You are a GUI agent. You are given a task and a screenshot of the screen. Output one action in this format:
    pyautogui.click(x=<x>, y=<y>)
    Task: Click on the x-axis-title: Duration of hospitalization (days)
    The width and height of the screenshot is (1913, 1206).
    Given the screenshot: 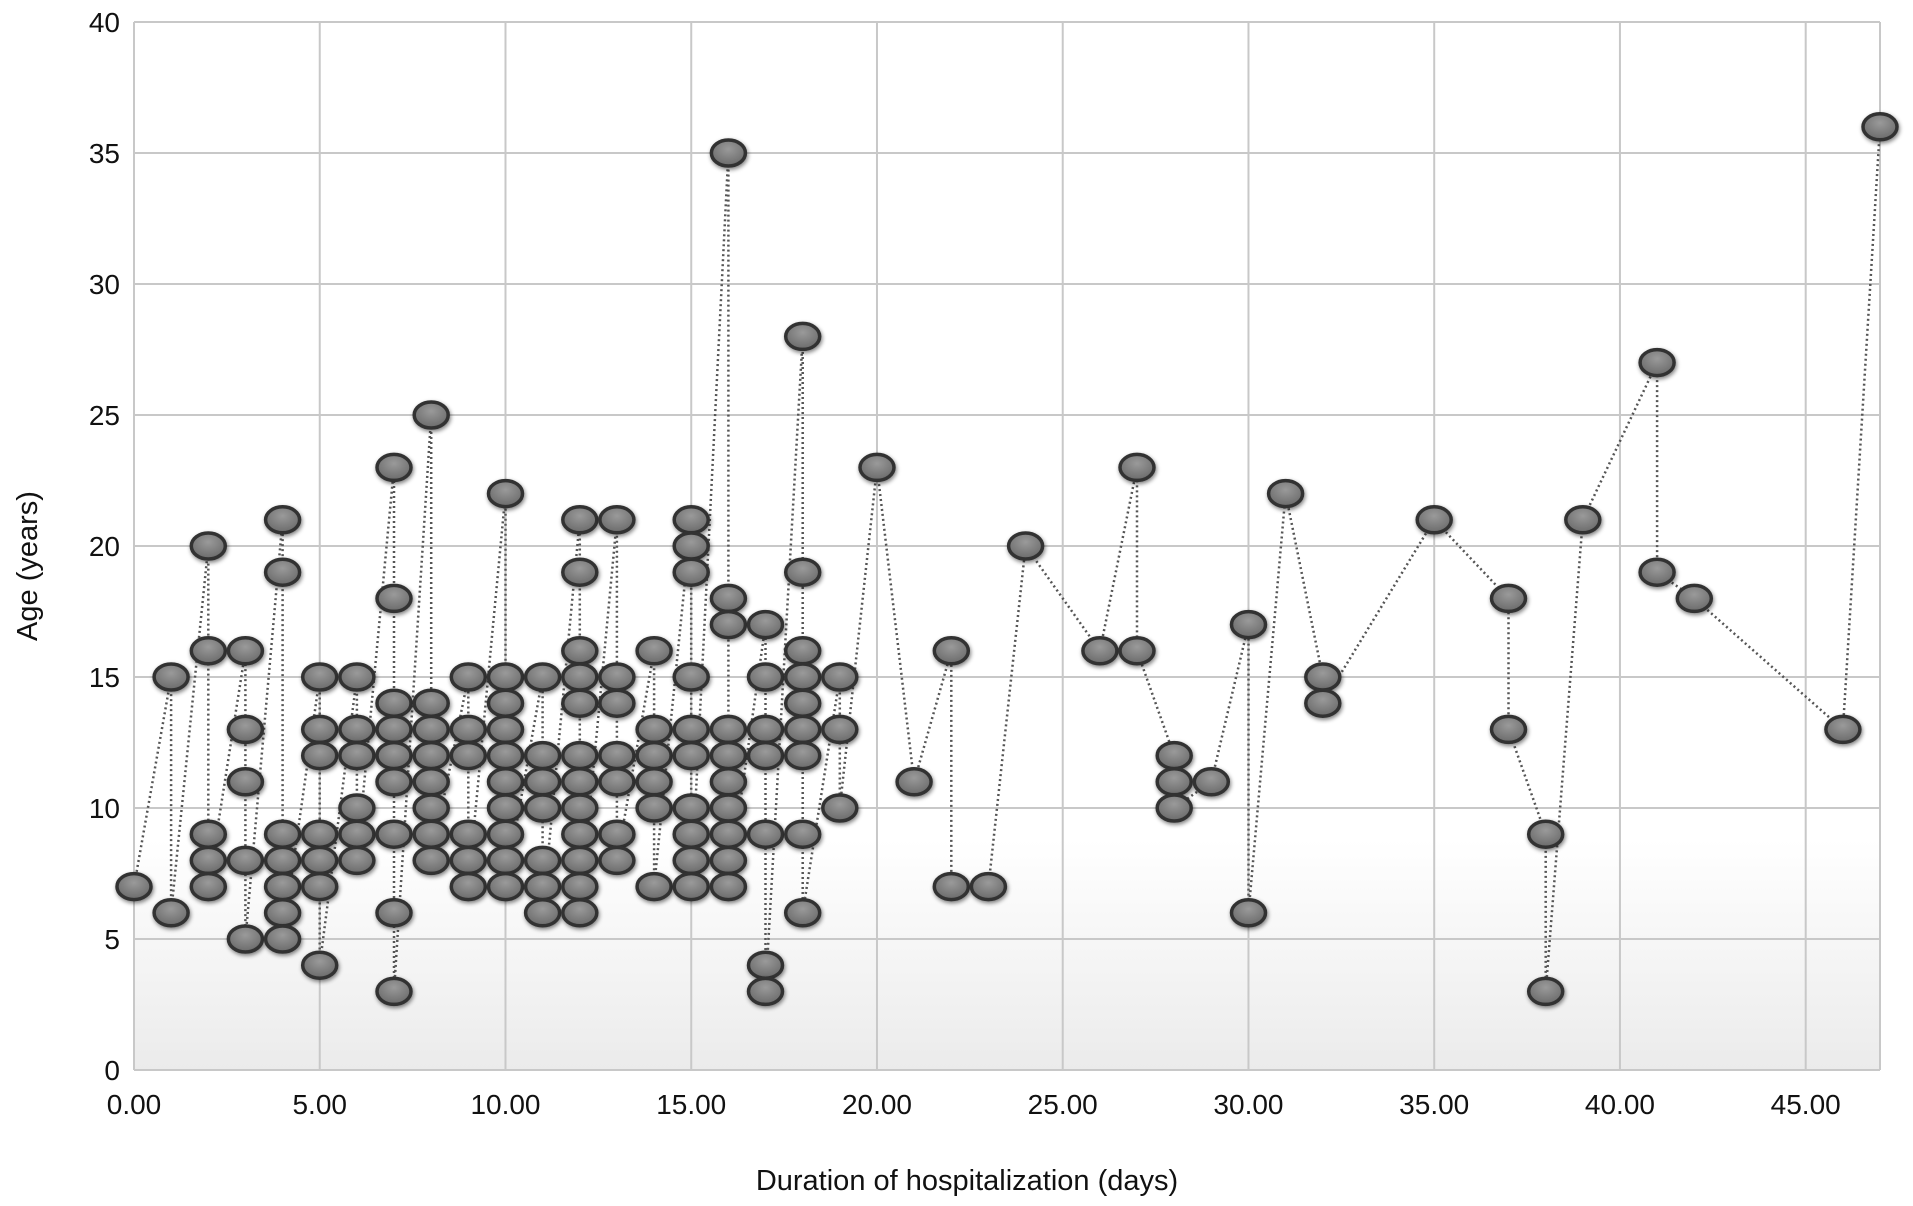 What is the action you would take?
    pyautogui.click(x=967, y=1181)
    